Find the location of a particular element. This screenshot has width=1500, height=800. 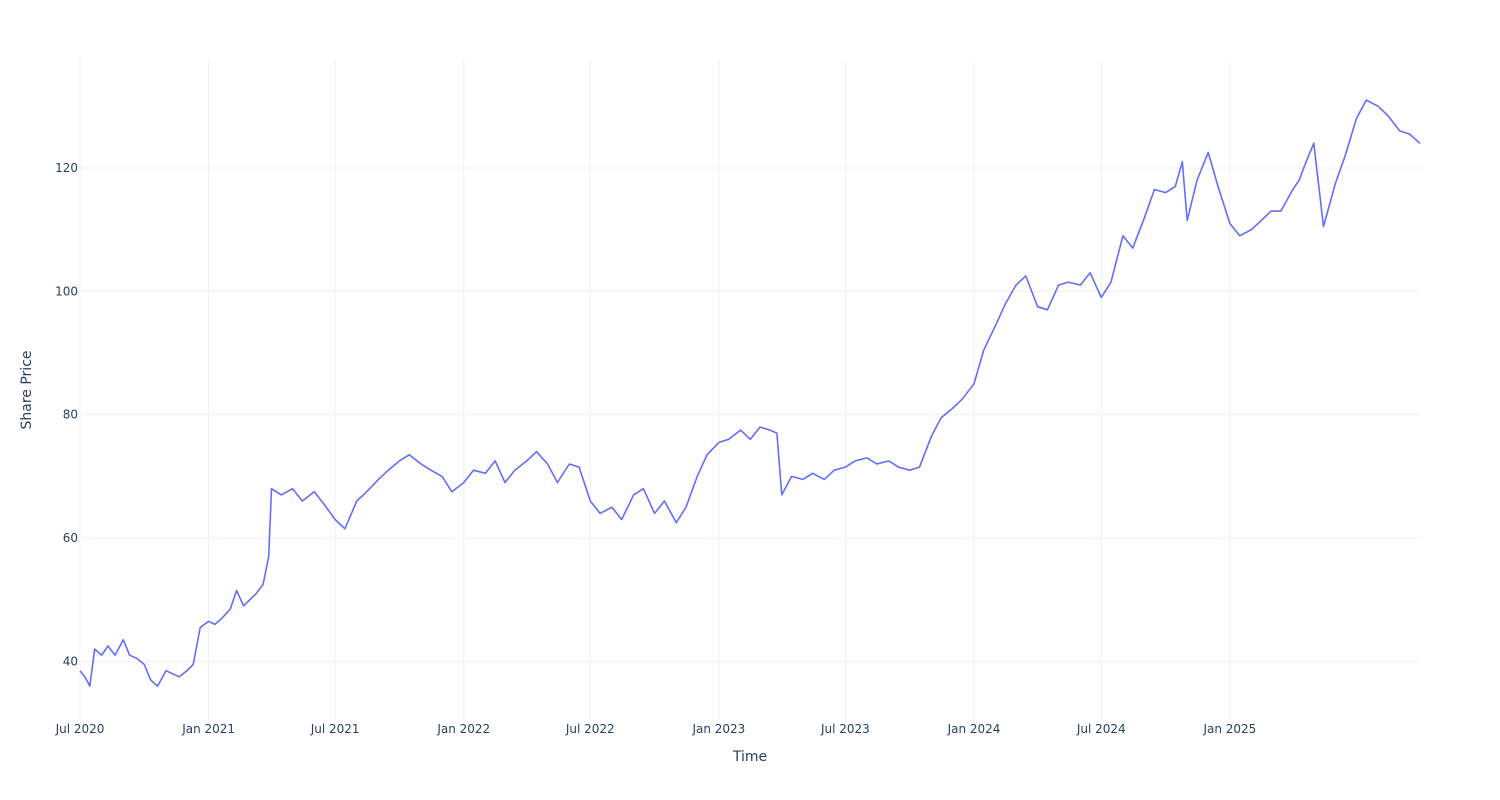

x-tick-label: Jan 2021 is located at coordinates (208, 729).